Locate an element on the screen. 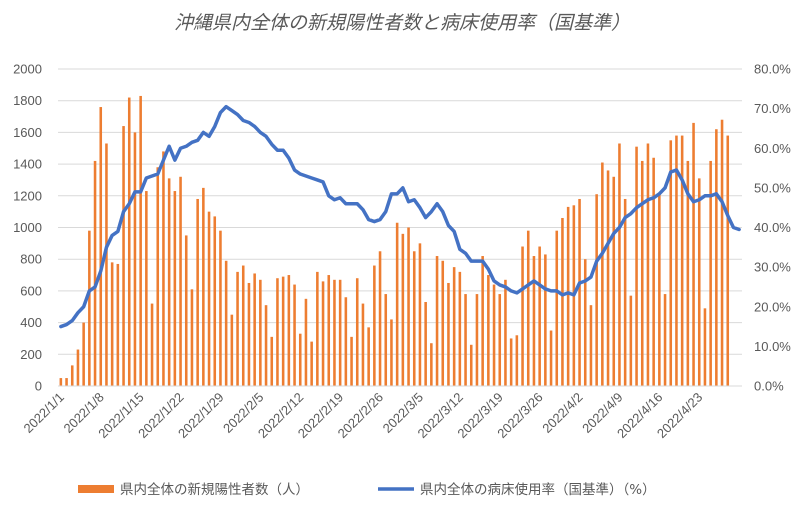  y-left-tick-label: 0 is located at coordinates (38, 386).